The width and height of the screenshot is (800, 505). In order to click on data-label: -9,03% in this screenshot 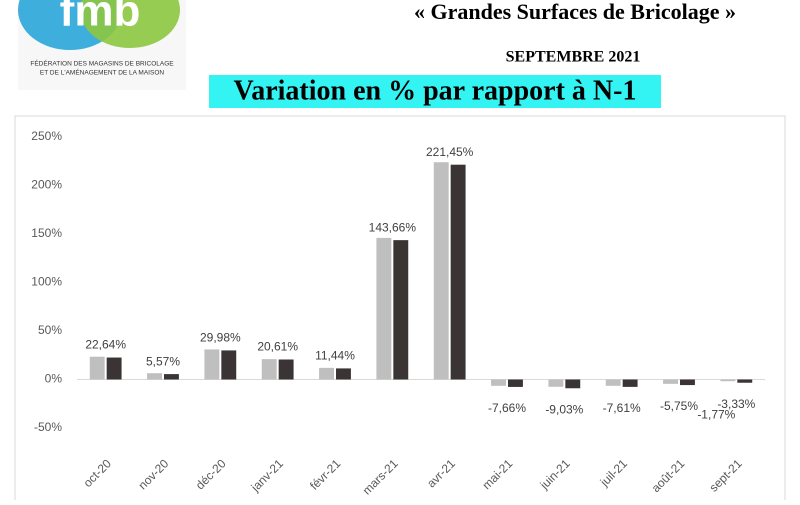, I will do `click(564, 409)`.